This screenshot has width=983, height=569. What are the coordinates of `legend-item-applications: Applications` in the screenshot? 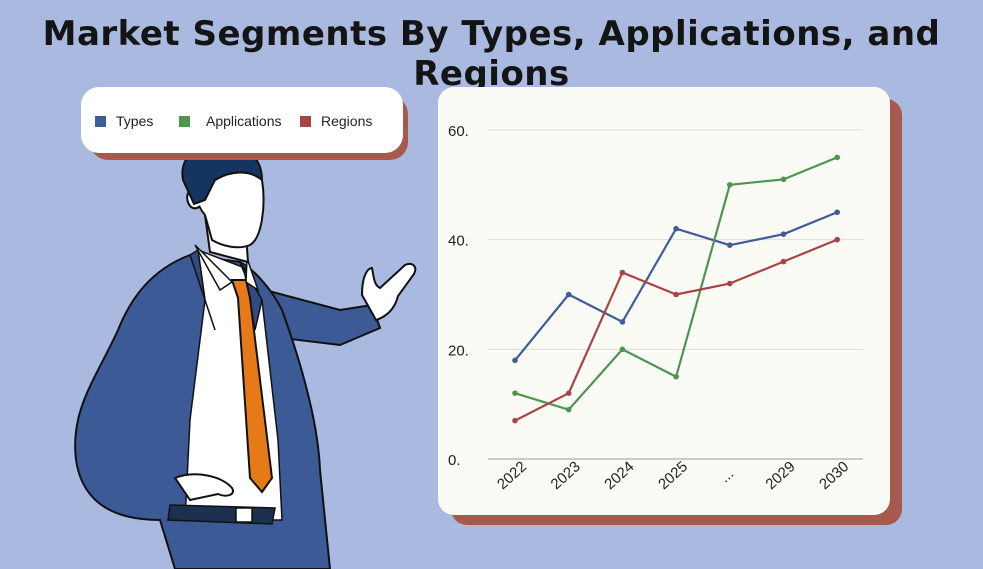 It's located at (230, 121).